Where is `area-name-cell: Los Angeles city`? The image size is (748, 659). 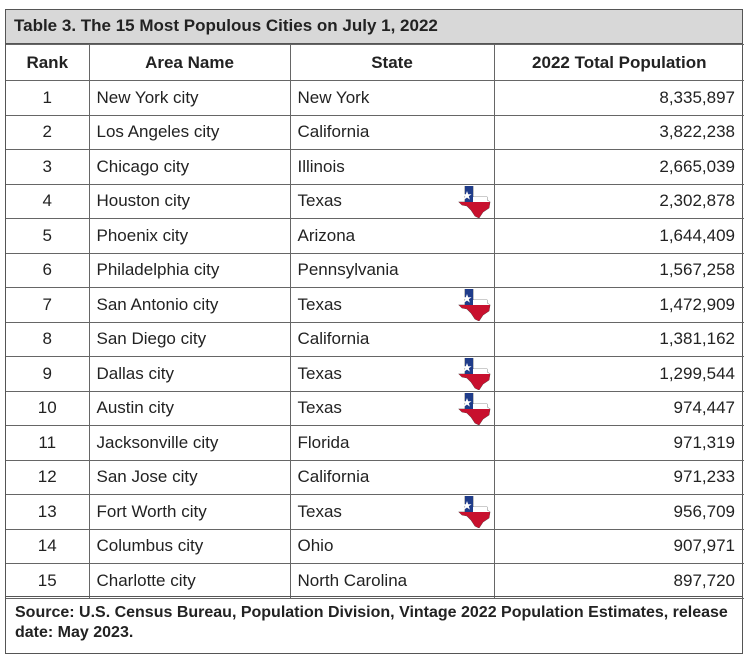 area-name-cell: Los Angeles city is located at coordinates (189, 132).